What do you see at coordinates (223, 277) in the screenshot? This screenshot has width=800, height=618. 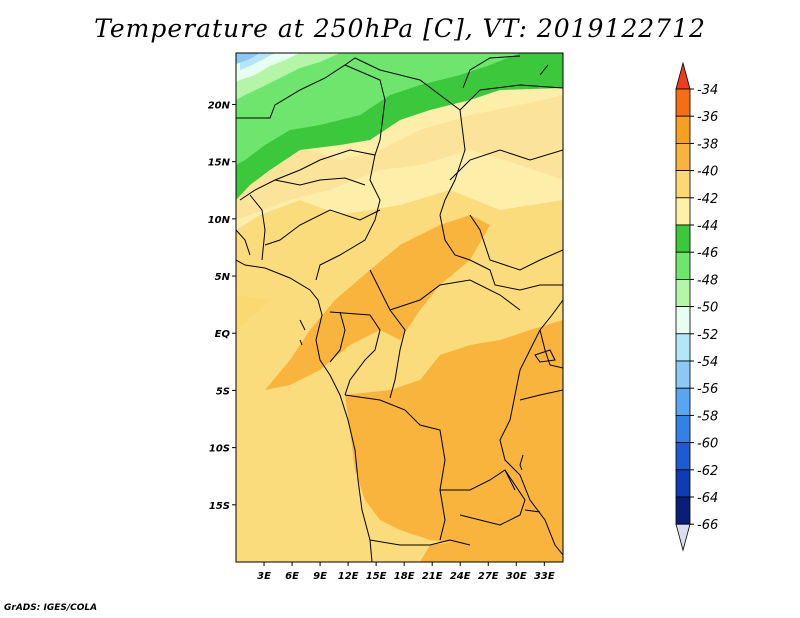 I see `lat-label: 5N` at bounding box center [223, 277].